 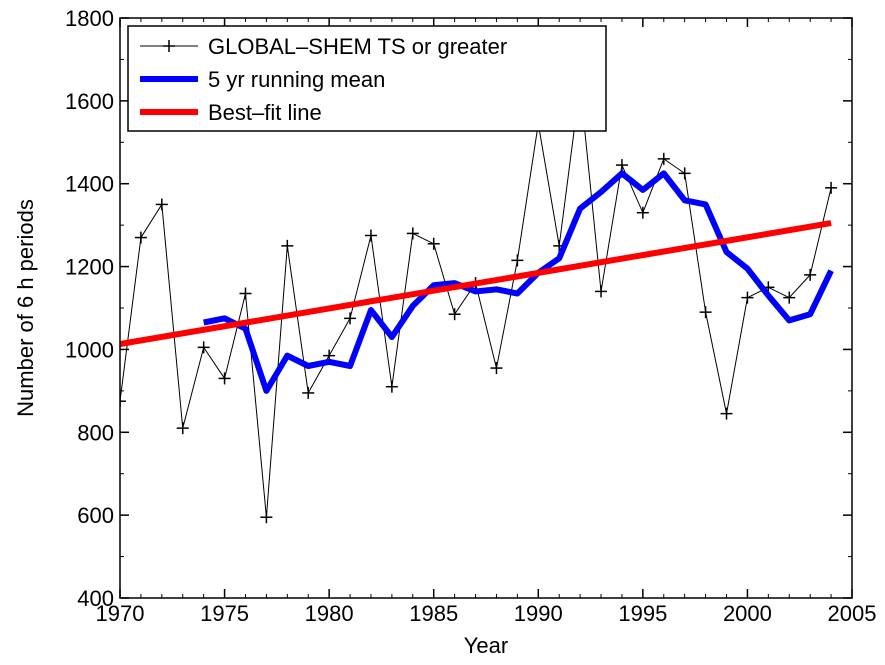 I want to click on x-tick-label: 2005, so click(x=852, y=613).